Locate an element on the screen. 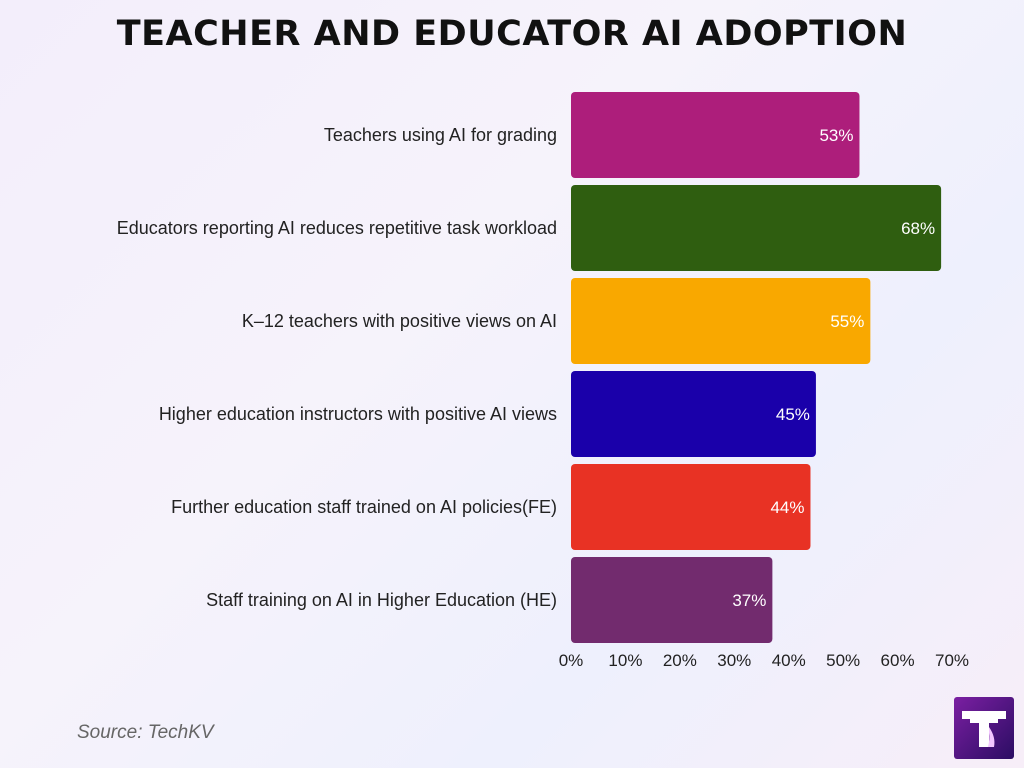 The height and width of the screenshot is (768, 1024). x-tick-label-1: 10% is located at coordinates (625, 660).